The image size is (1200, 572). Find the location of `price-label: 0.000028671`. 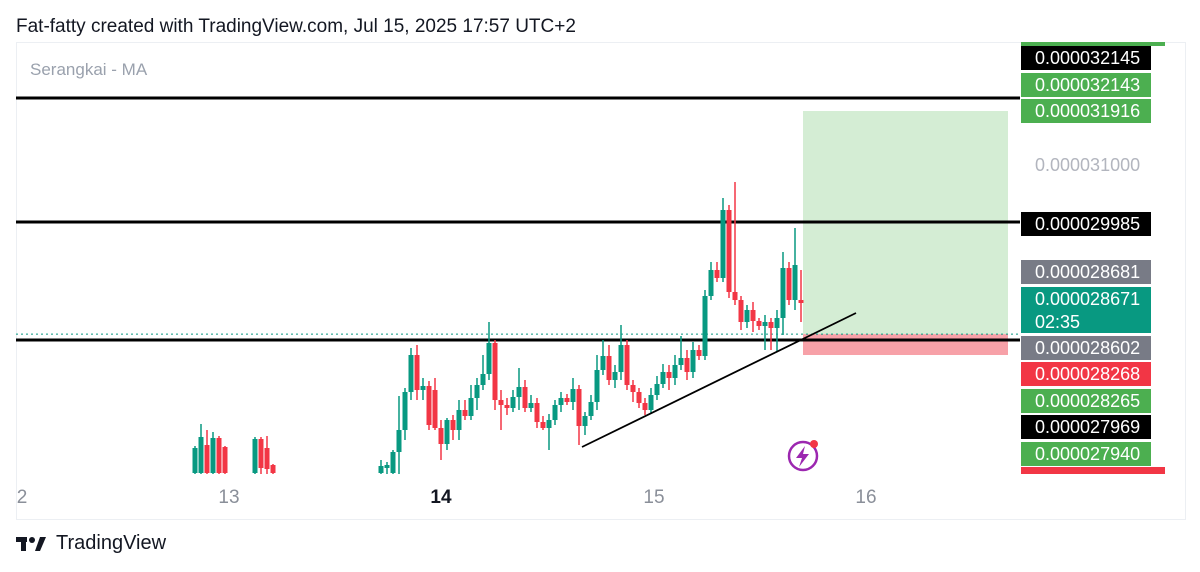

price-label: 0.000028671 is located at coordinates (1086, 299).